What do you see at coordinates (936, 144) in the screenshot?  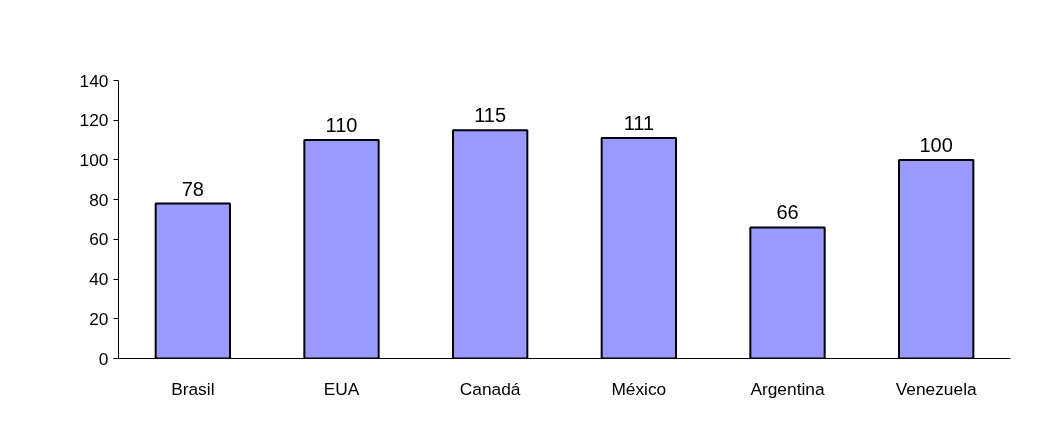 I see `data-label: 100` at bounding box center [936, 144].